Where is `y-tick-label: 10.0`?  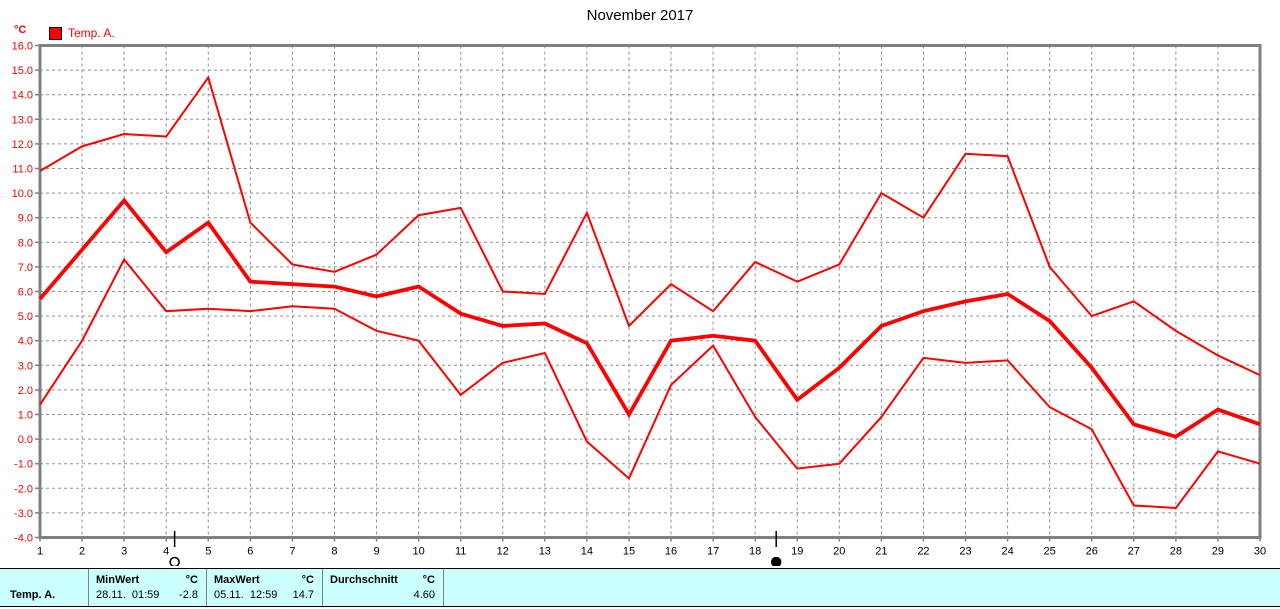
y-tick-label: 10.0 is located at coordinates (22, 194).